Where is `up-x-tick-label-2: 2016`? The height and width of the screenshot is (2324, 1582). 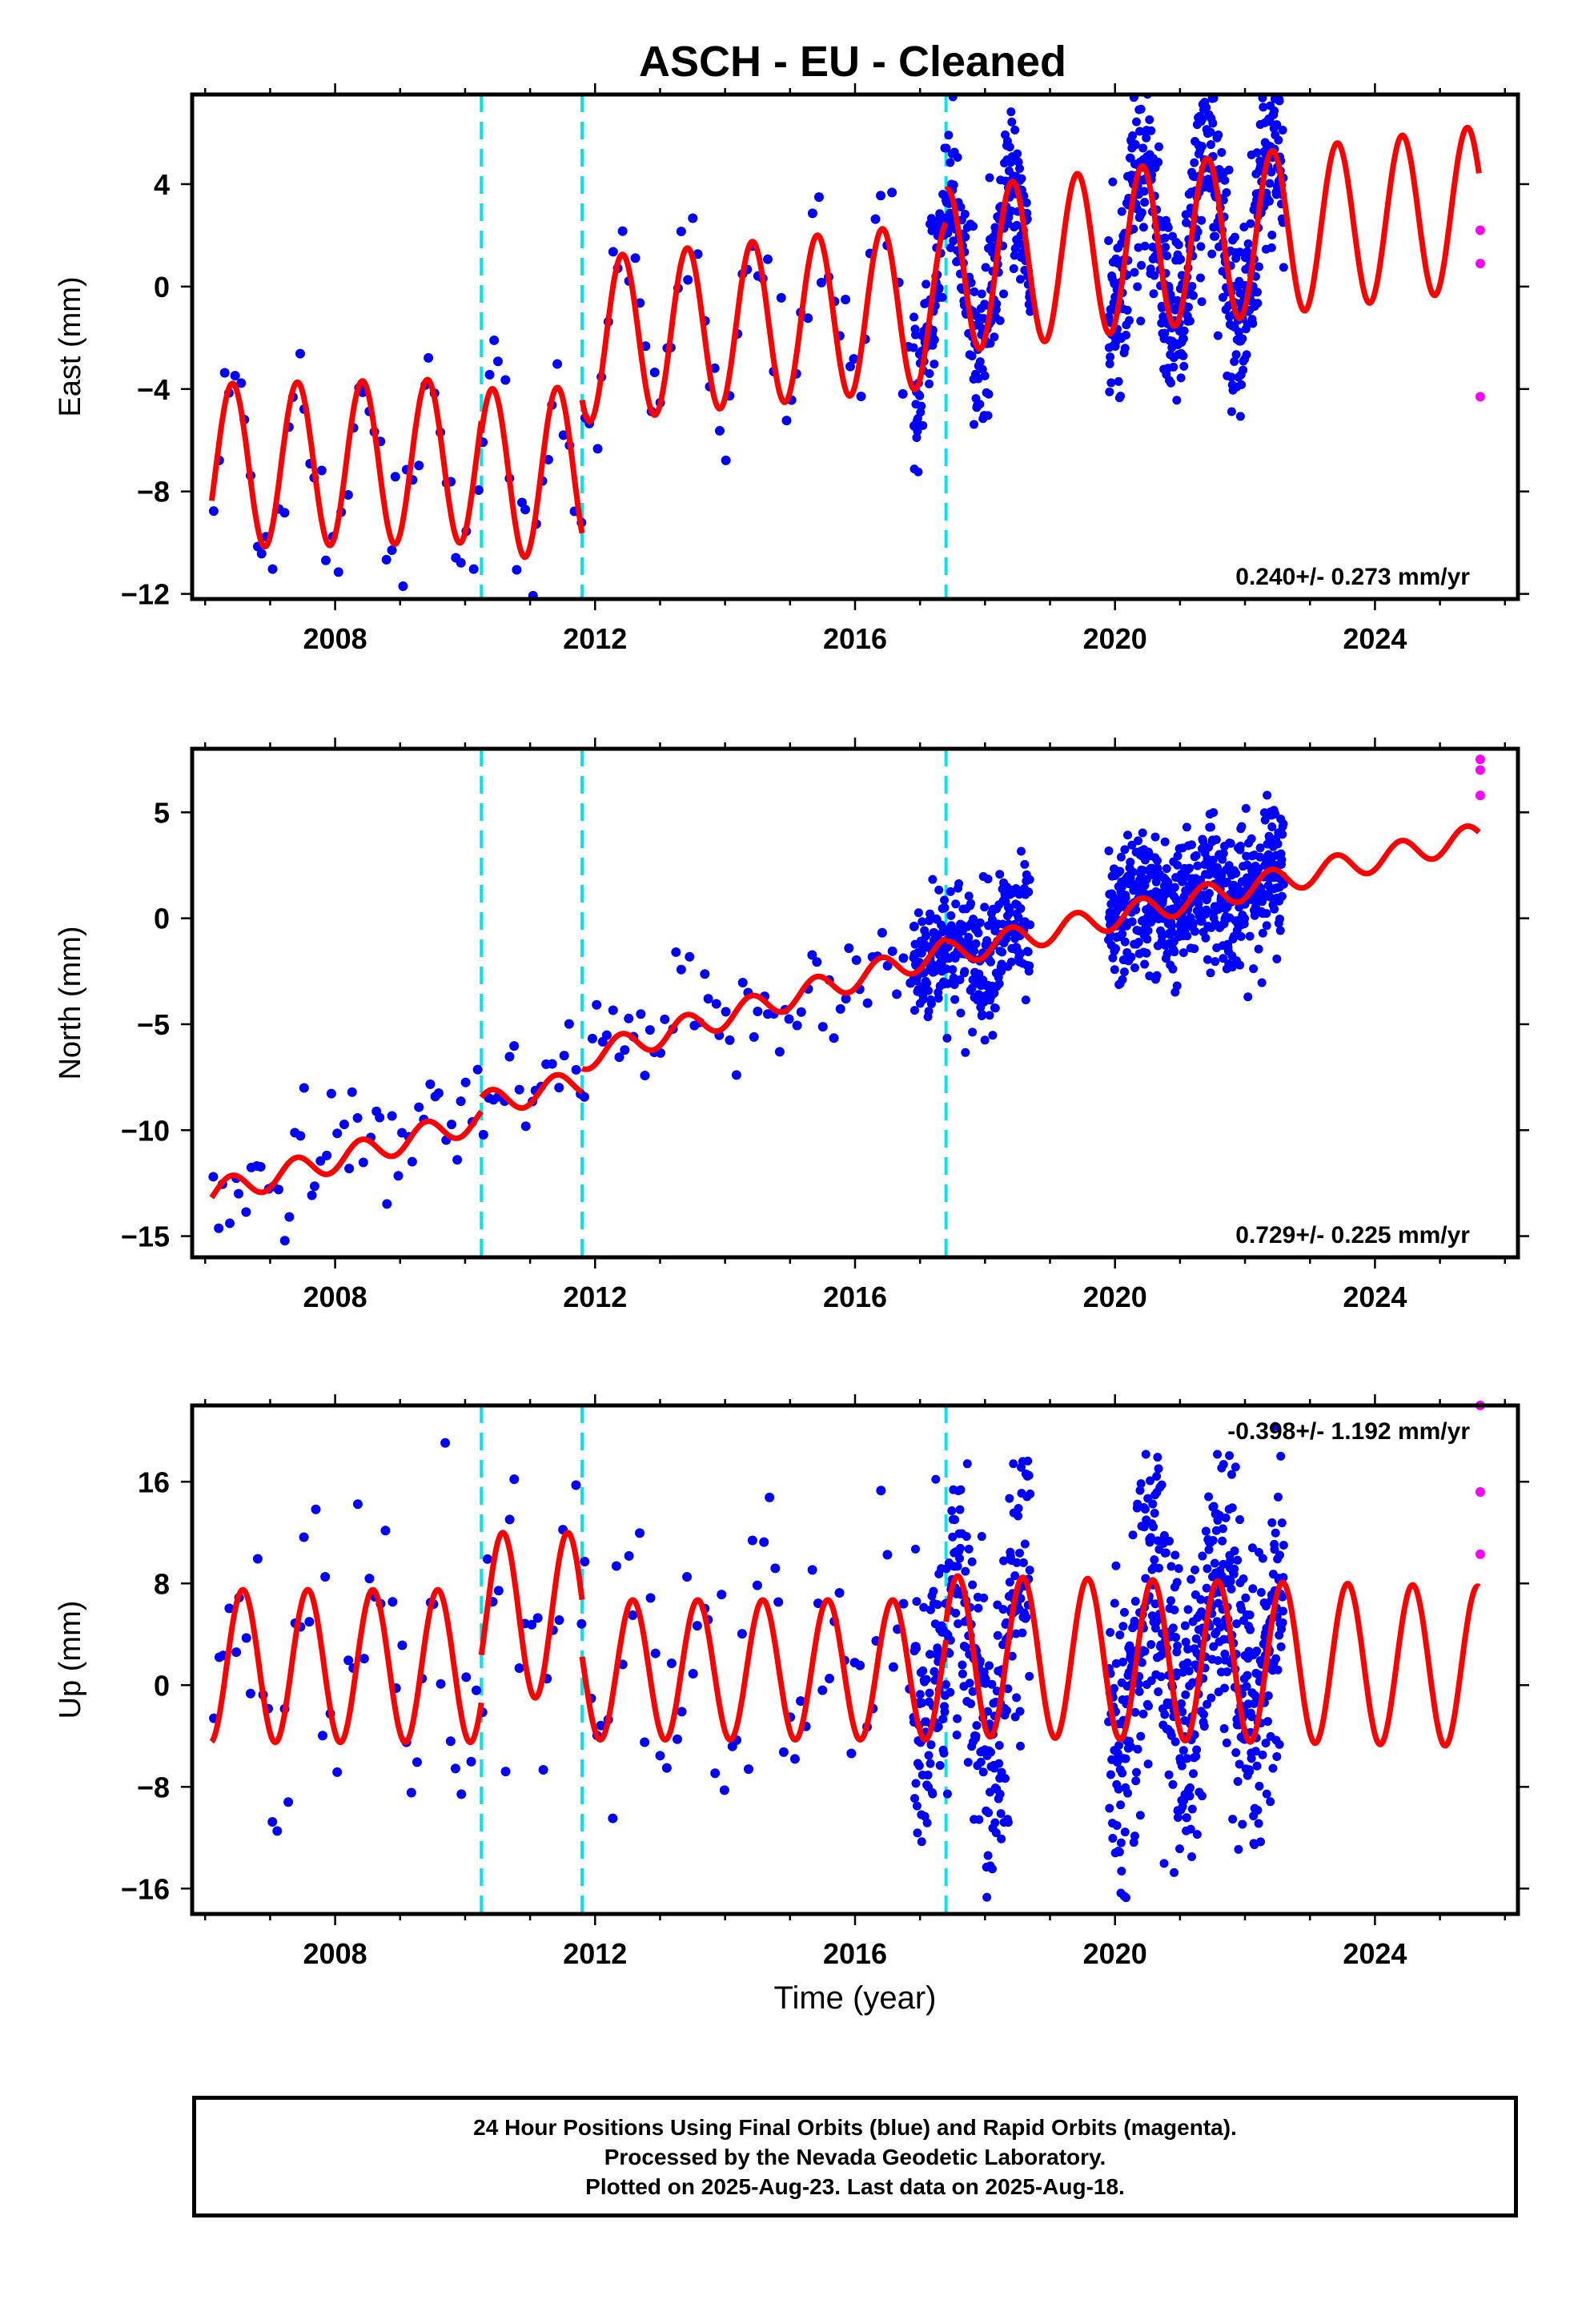
up-x-tick-label-2: 2016 is located at coordinates (855, 1953).